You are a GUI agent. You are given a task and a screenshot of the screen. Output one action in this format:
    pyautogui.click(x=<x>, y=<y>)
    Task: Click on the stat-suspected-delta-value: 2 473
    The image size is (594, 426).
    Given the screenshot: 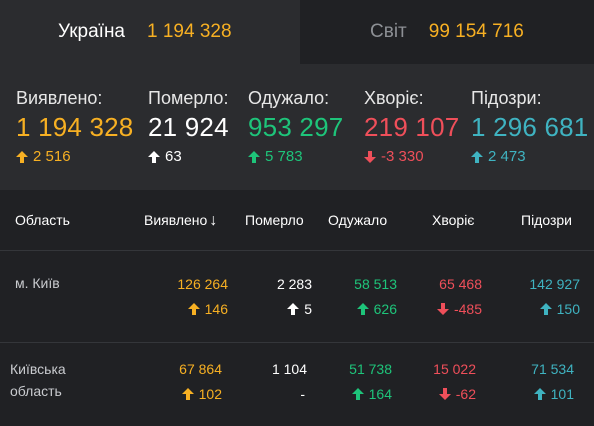 What is the action you would take?
    pyautogui.click(x=507, y=156)
    